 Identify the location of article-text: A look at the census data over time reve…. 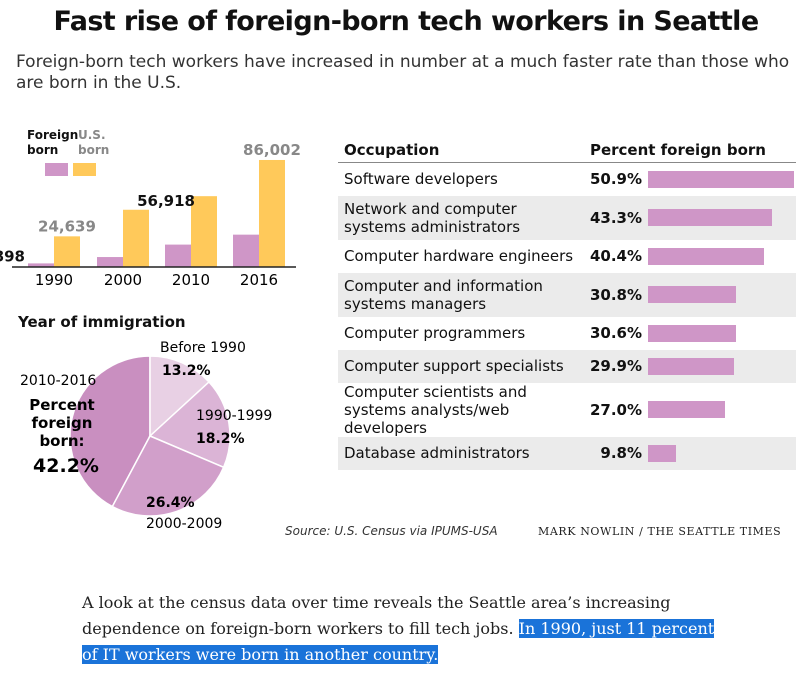
(376, 615).